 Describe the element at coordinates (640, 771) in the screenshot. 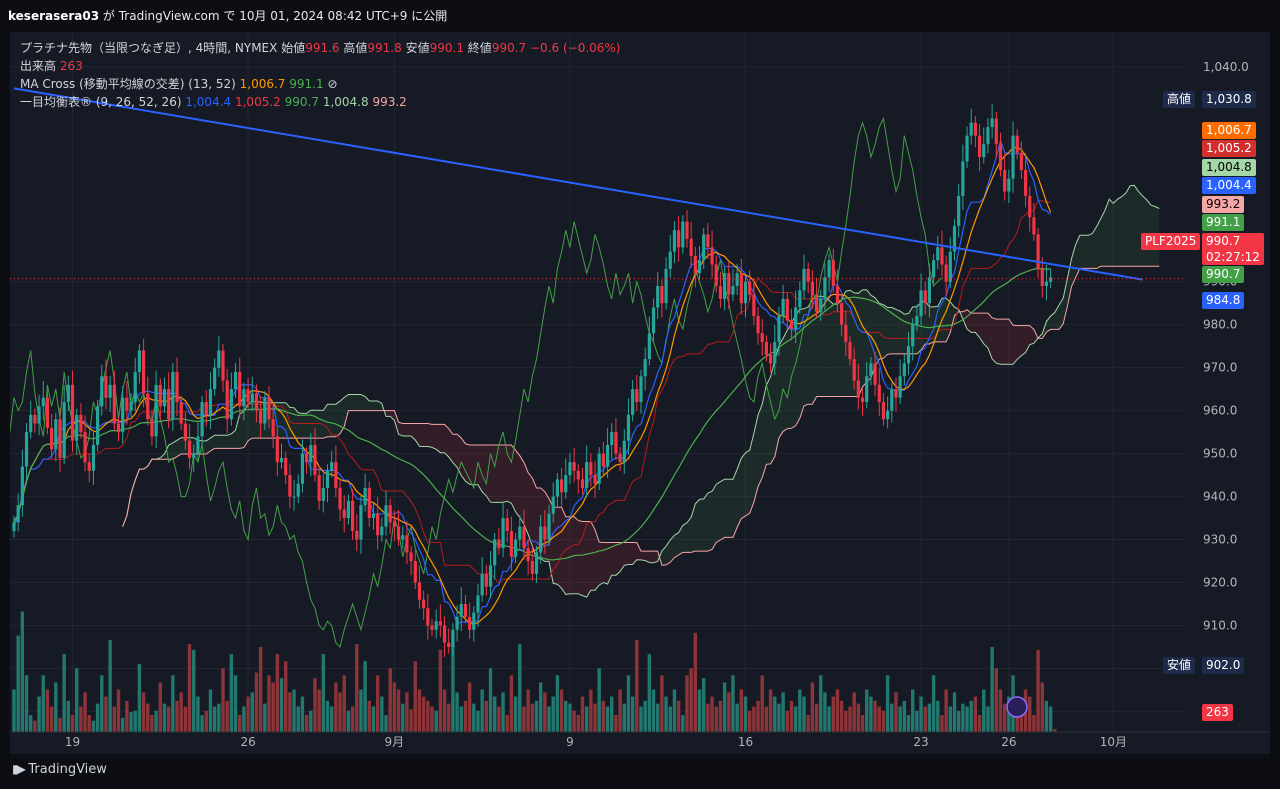

I see `footer-bar` at that location.